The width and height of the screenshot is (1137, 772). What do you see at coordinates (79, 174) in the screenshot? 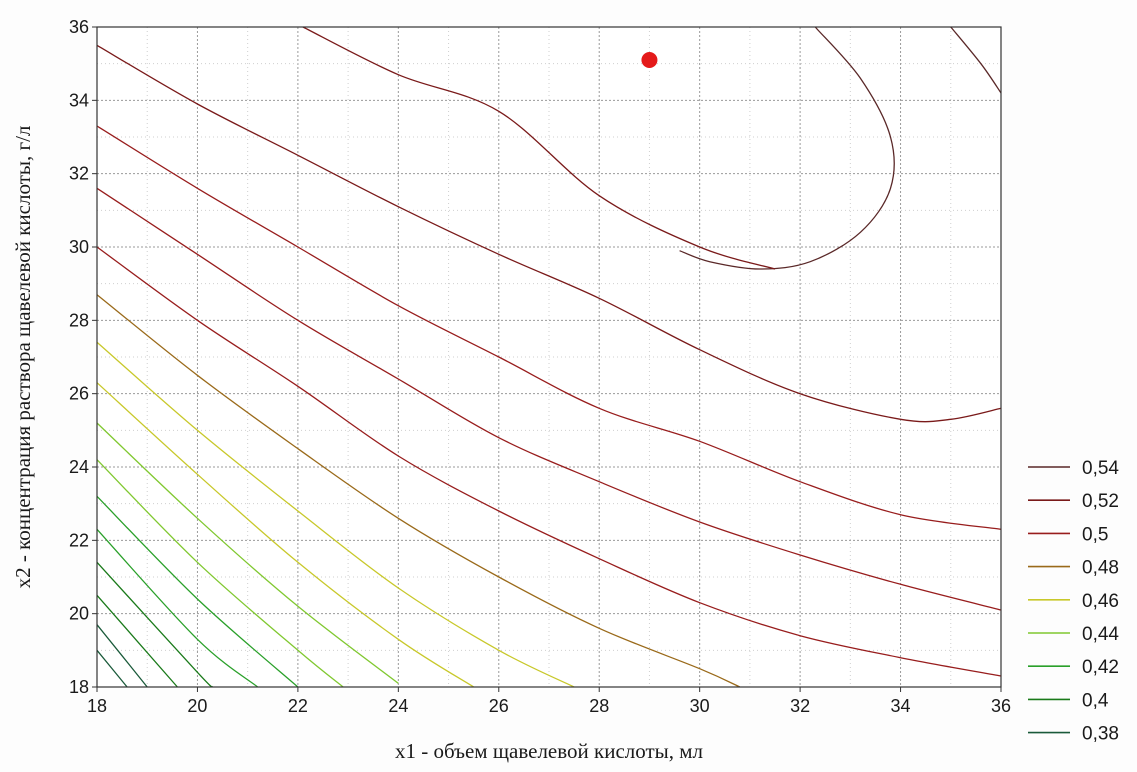
I see `y-tick-label: 32` at bounding box center [79, 174].